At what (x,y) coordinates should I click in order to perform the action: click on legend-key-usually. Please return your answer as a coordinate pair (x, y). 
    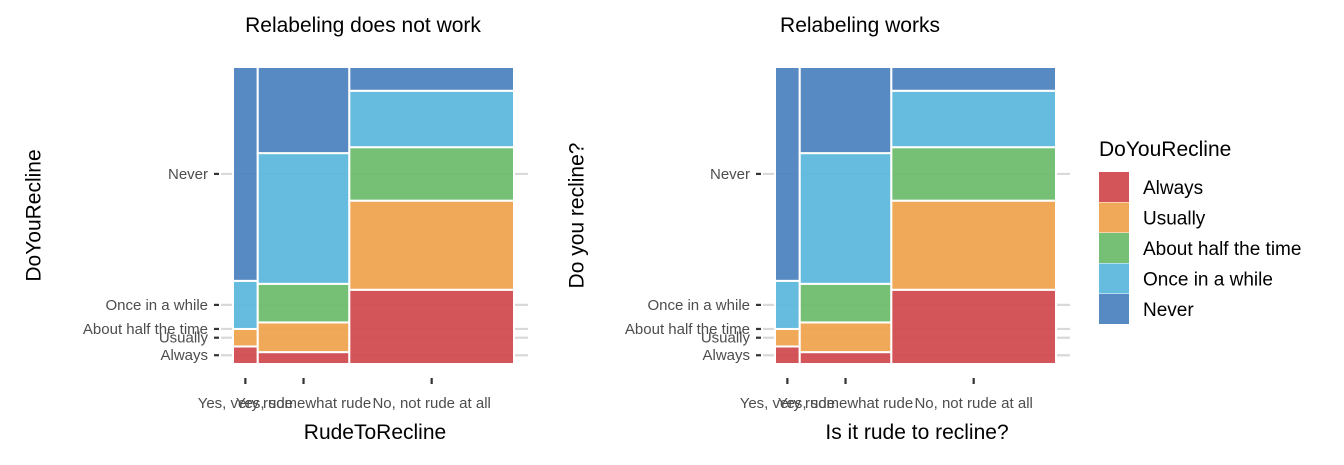
    Looking at the image, I should click on (1114, 217).